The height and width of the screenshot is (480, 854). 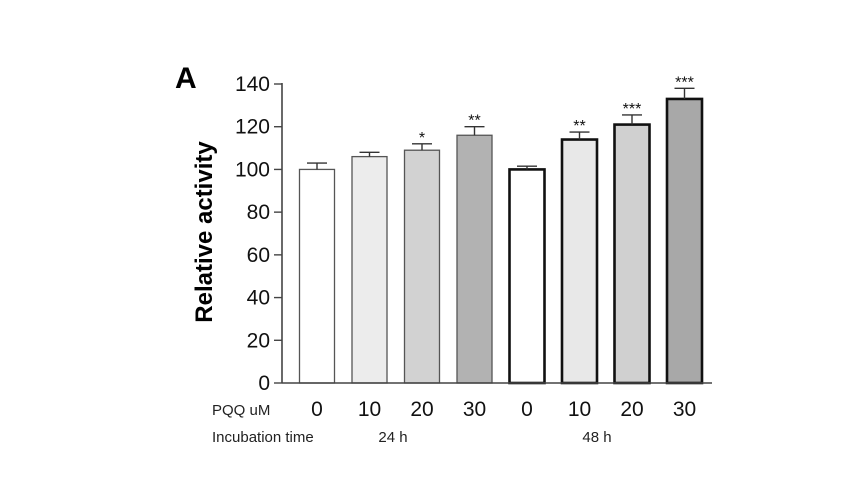 I want to click on category-label-3: 30, so click(x=474, y=409).